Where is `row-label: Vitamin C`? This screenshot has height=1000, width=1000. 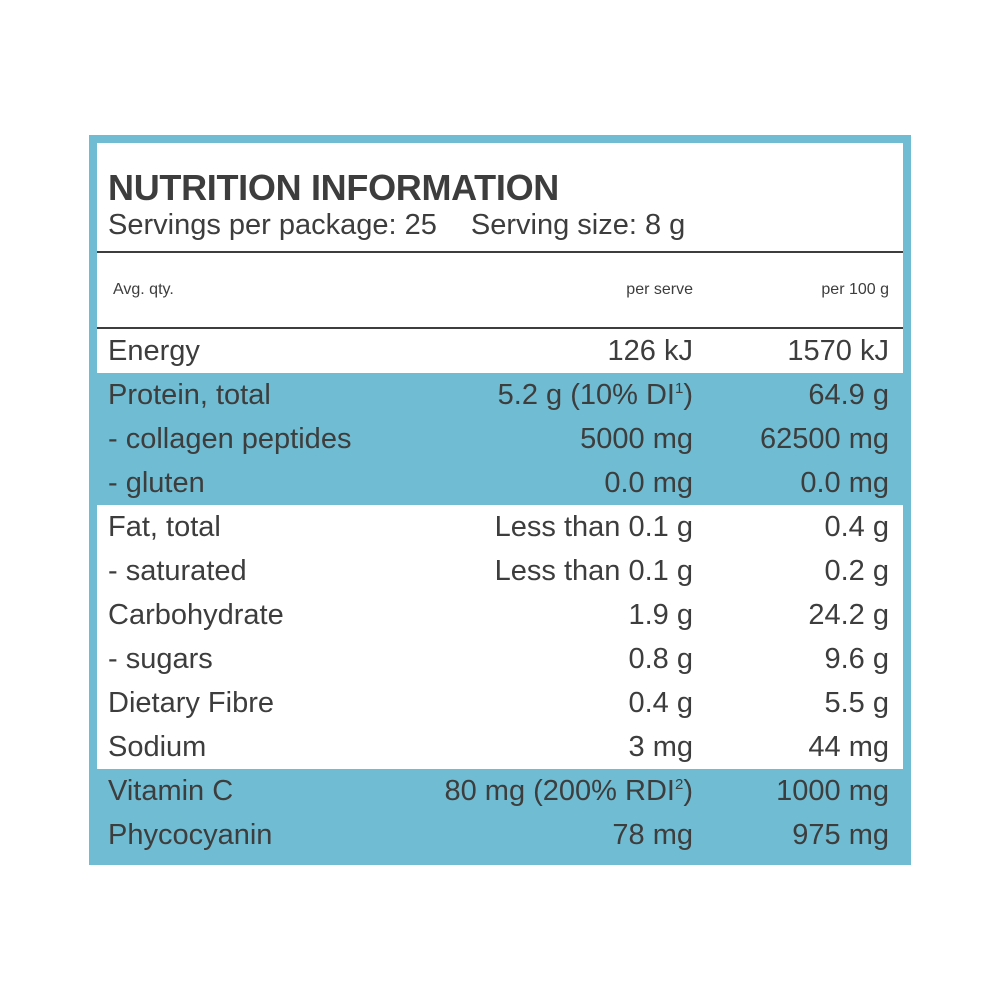
row-label: Vitamin C is located at coordinates (171, 791).